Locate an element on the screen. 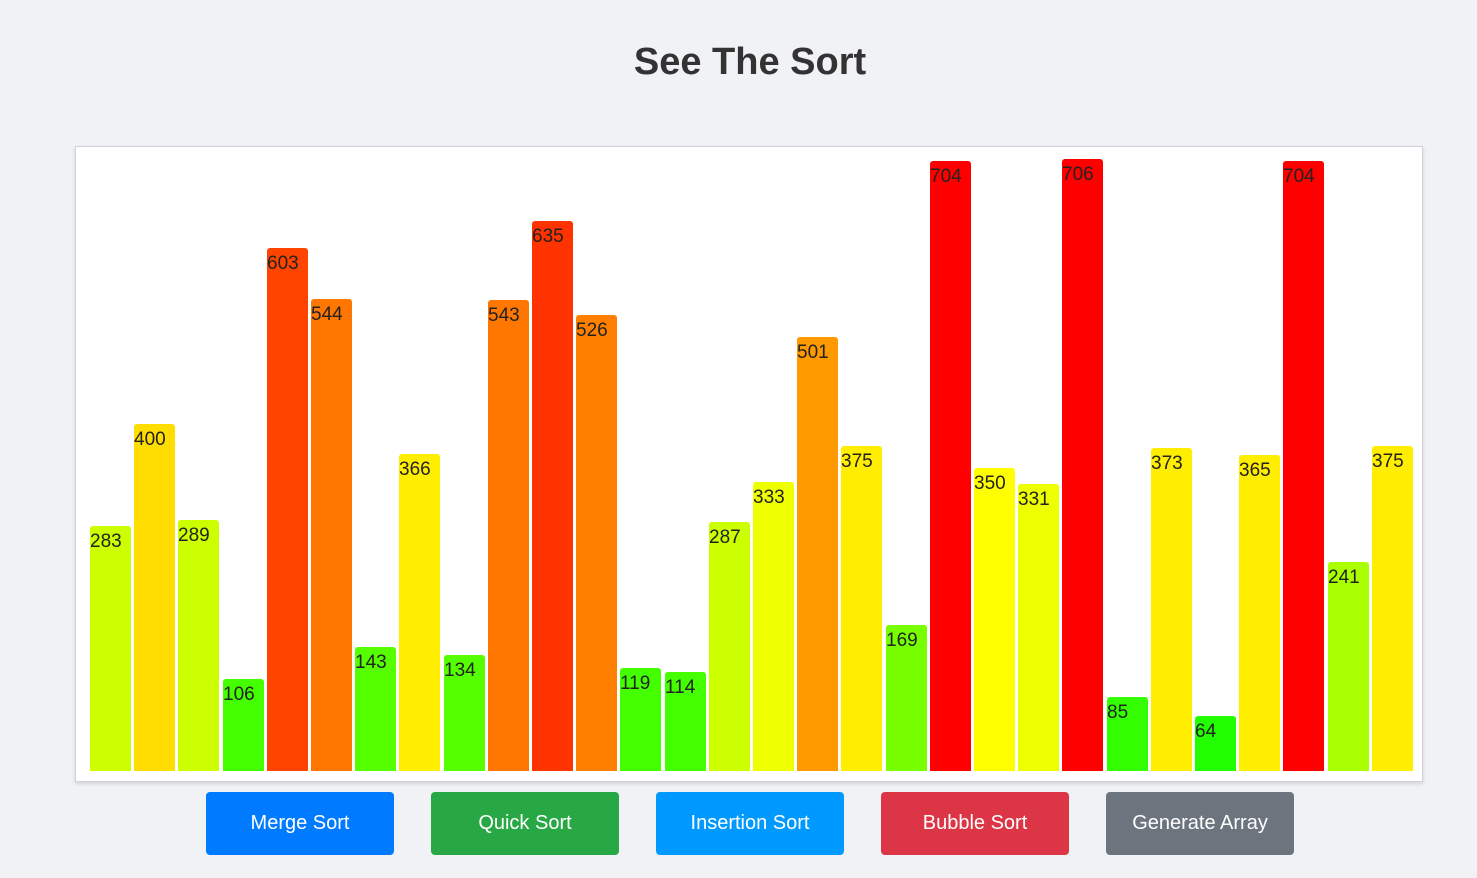  bar: 289 is located at coordinates (198, 645).